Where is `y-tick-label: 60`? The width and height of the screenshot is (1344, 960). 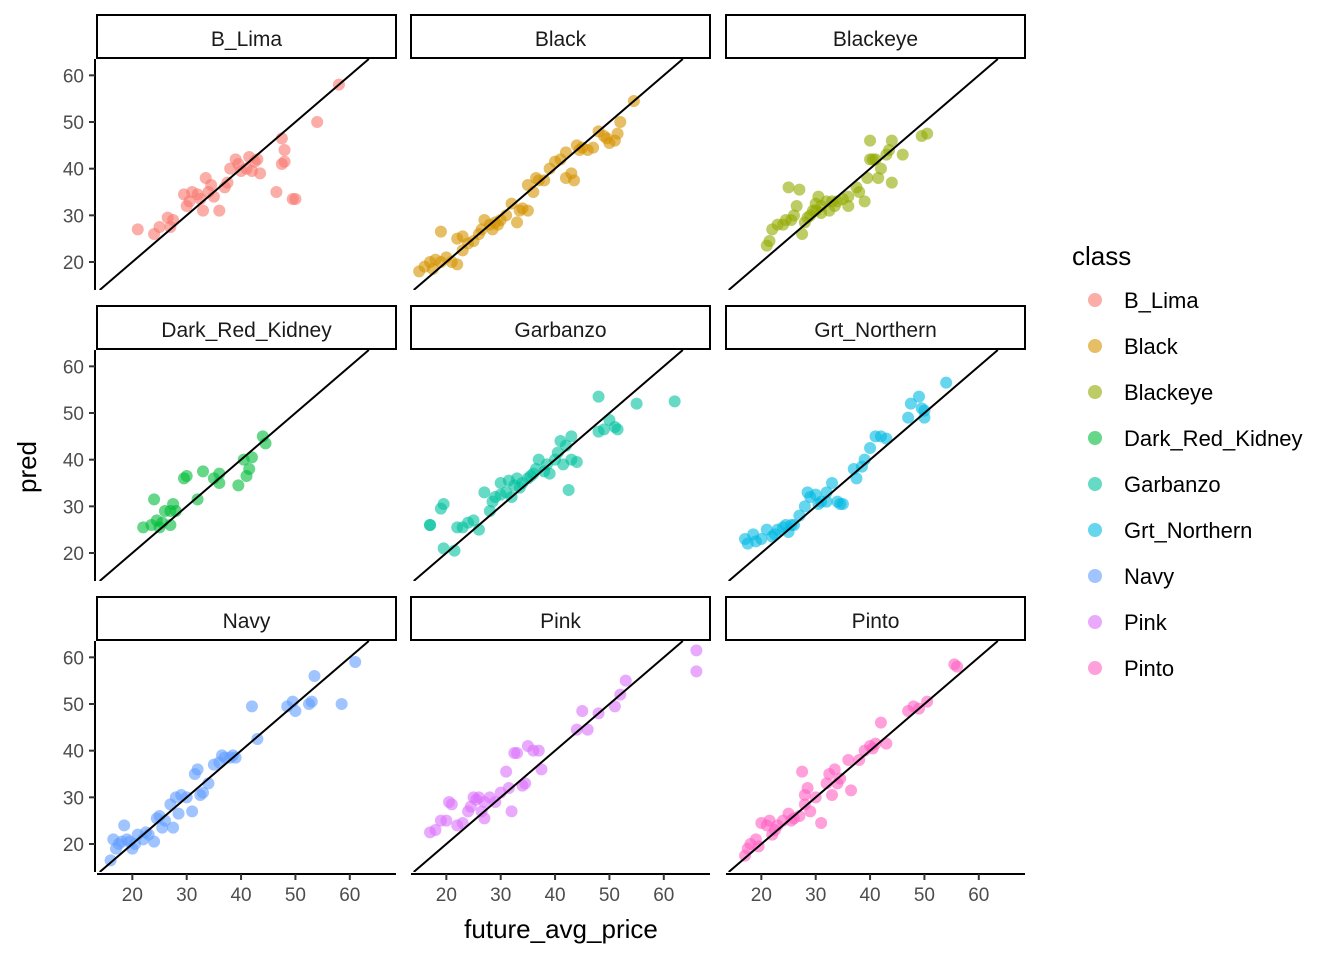 y-tick-label: 60 is located at coordinates (73, 658).